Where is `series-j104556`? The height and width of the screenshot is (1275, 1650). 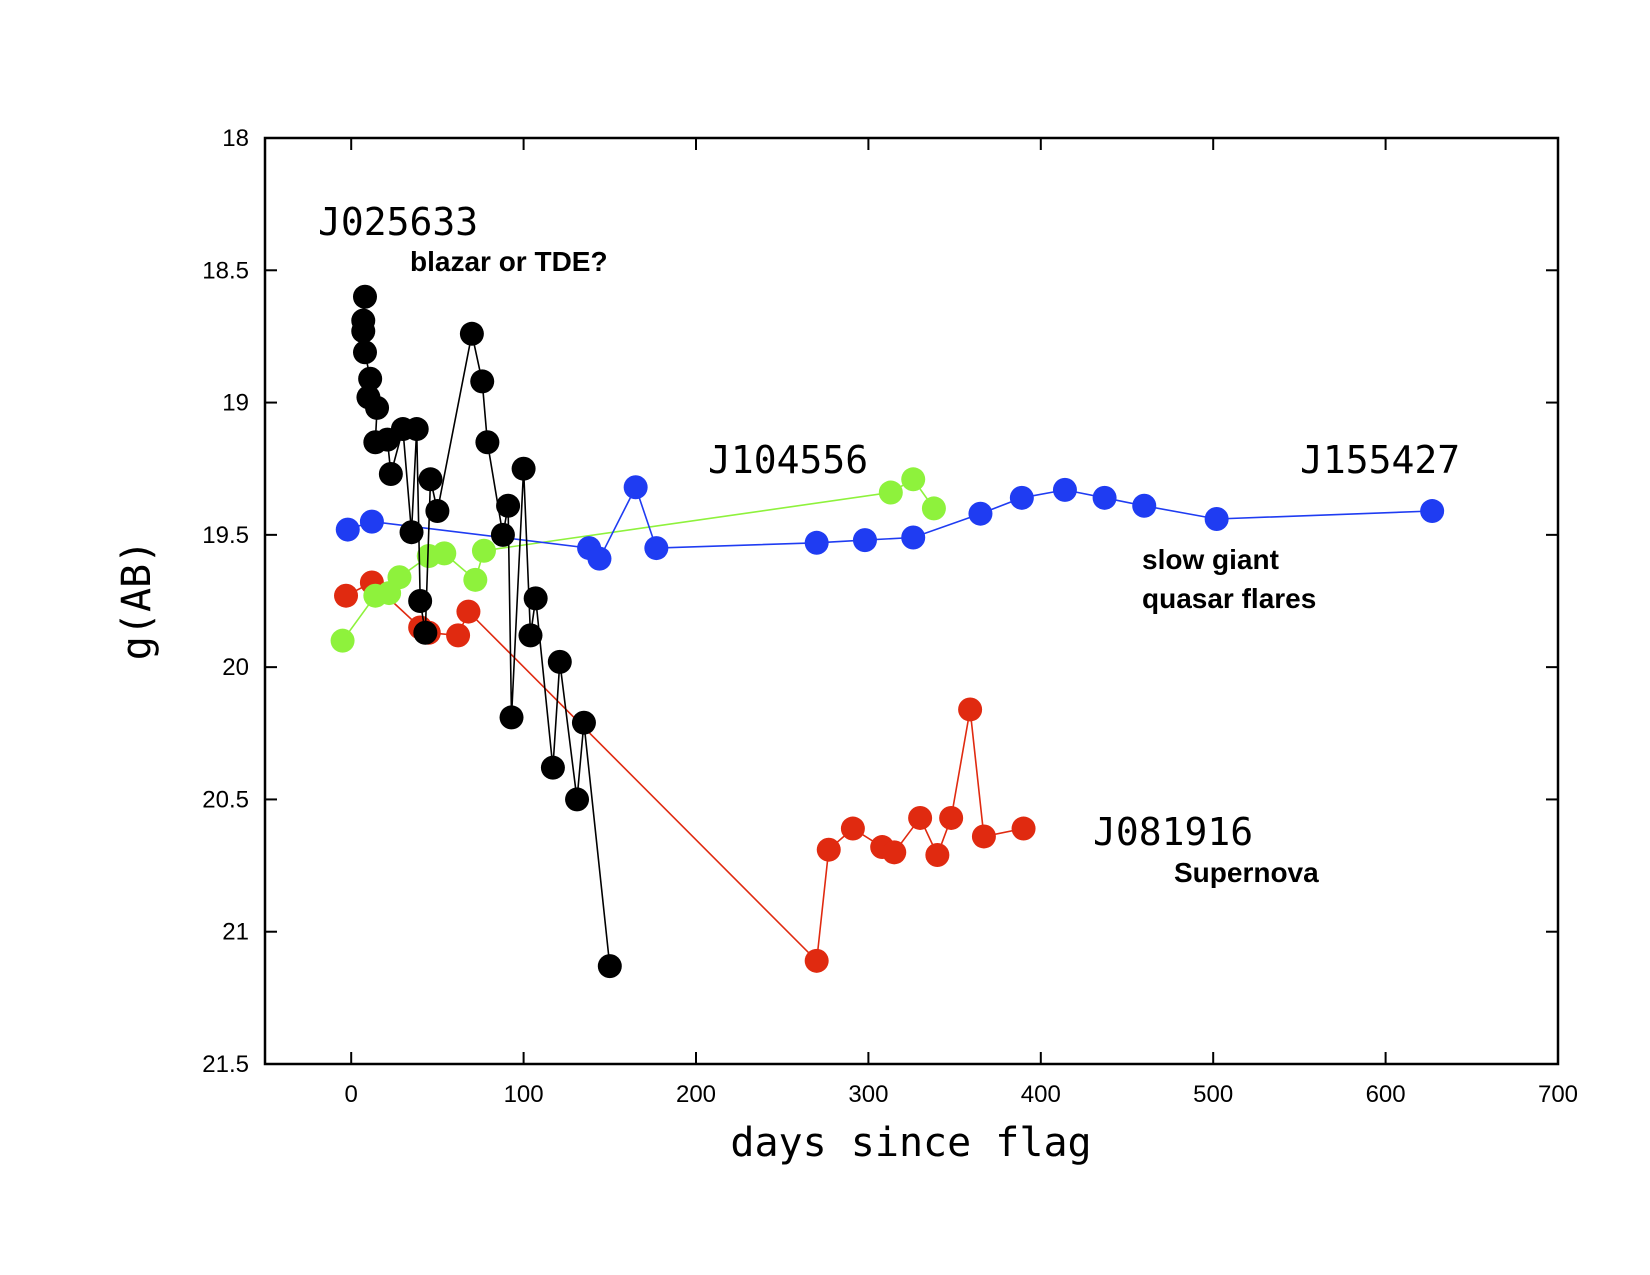 series-j104556 is located at coordinates (638, 560).